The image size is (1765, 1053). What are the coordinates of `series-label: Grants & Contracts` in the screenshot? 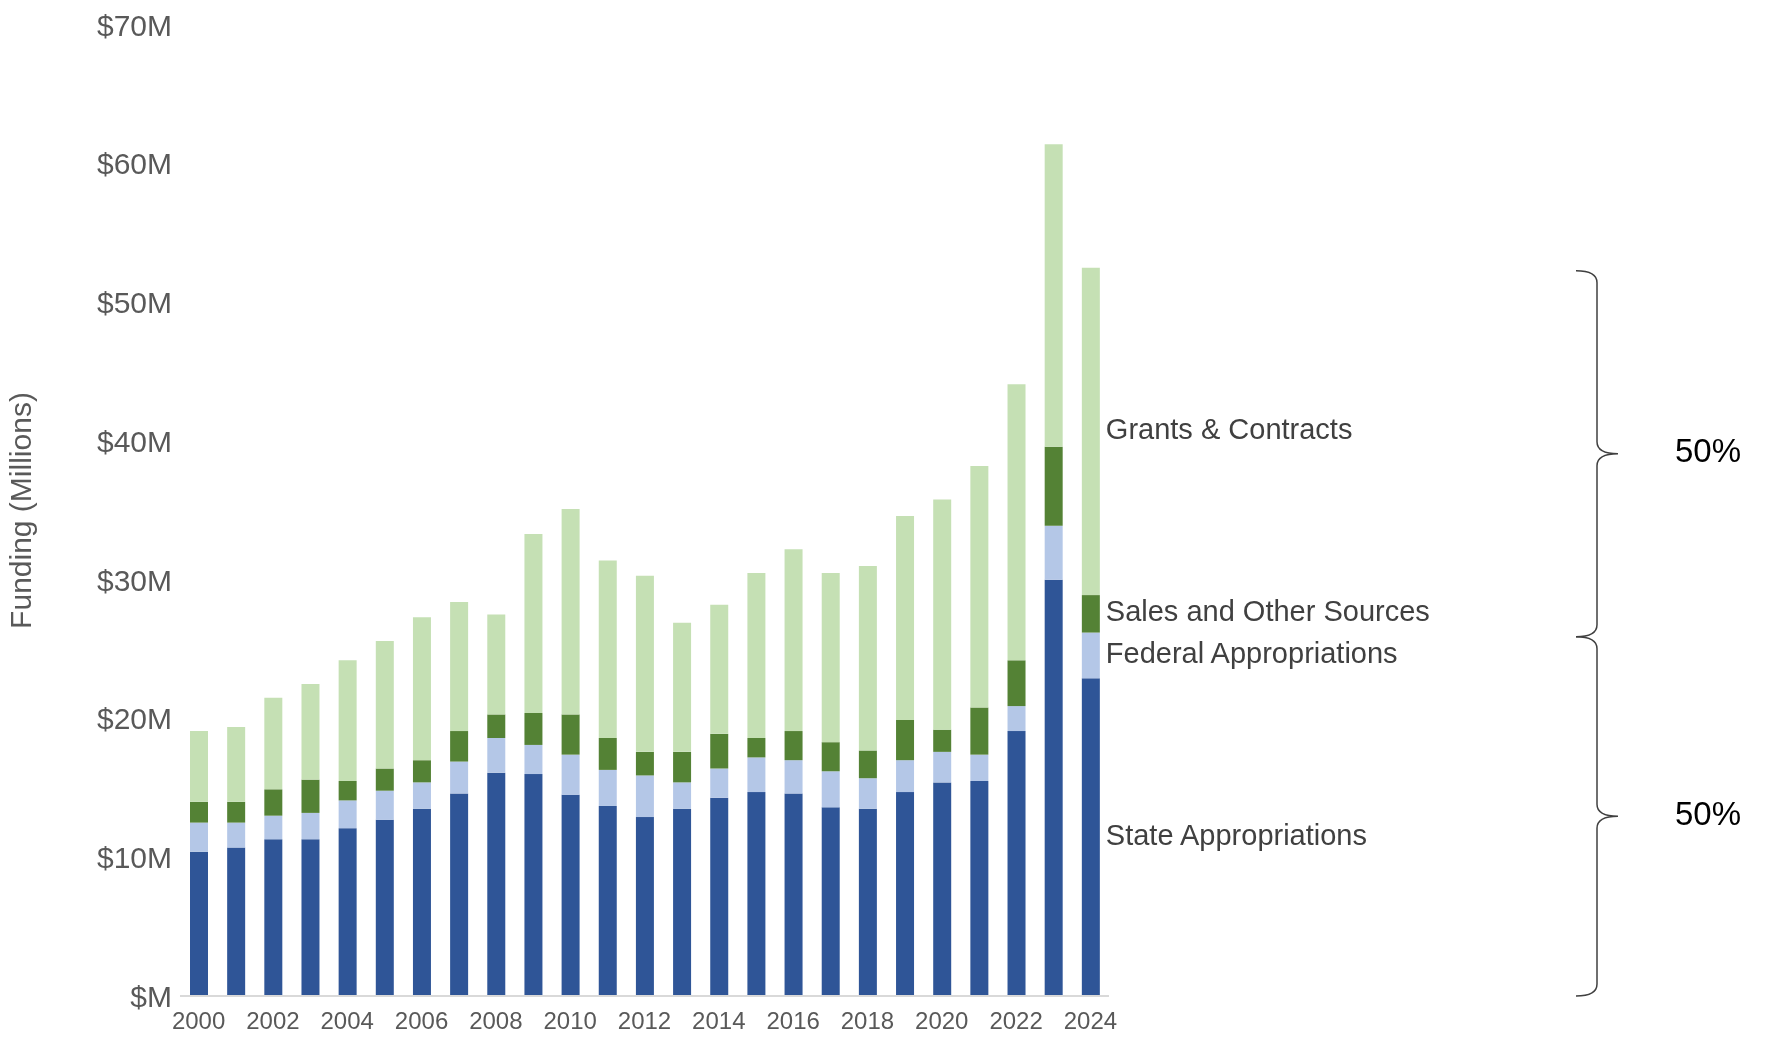 It's located at (1229, 429).